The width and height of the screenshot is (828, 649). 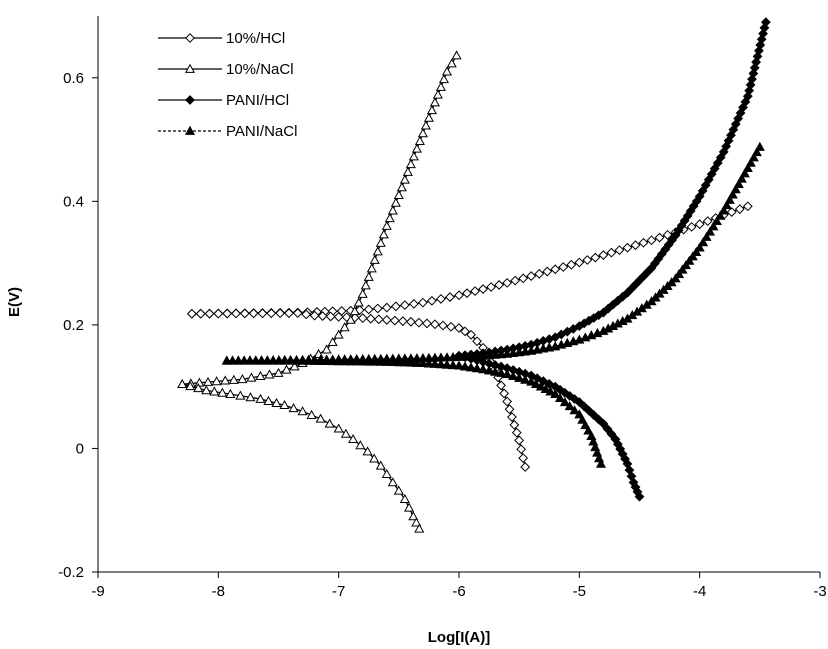 What do you see at coordinates (459, 637) in the screenshot?
I see `x-axis-title: Log[I(A)]` at bounding box center [459, 637].